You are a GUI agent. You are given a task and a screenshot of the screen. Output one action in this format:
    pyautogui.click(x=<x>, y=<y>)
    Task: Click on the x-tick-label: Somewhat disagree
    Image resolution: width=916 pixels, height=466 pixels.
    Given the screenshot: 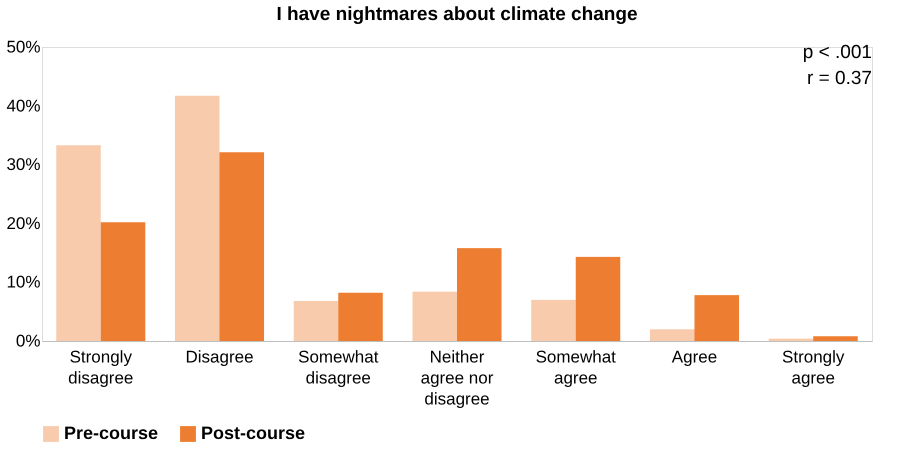 What is the action you would take?
    pyautogui.click(x=338, y=368)
    